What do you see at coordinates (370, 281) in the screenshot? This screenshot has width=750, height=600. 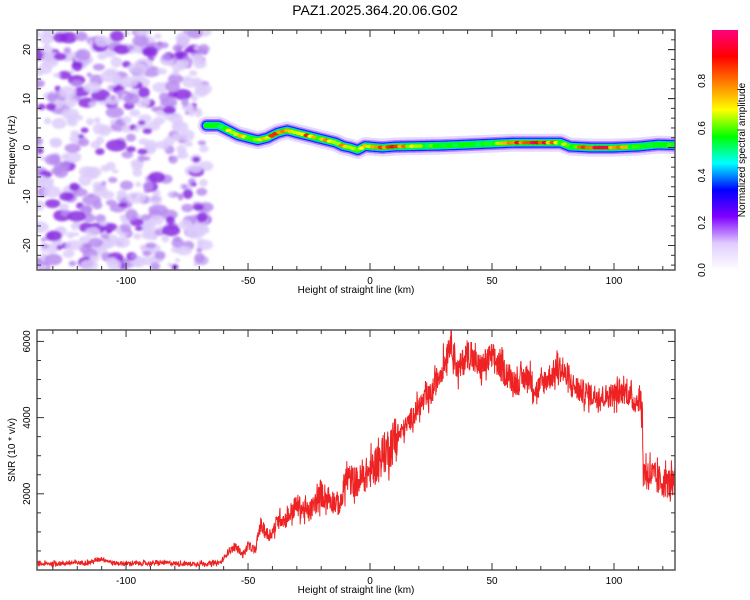 I see `x-tick-label: 0` at bounding box center [370, 281].